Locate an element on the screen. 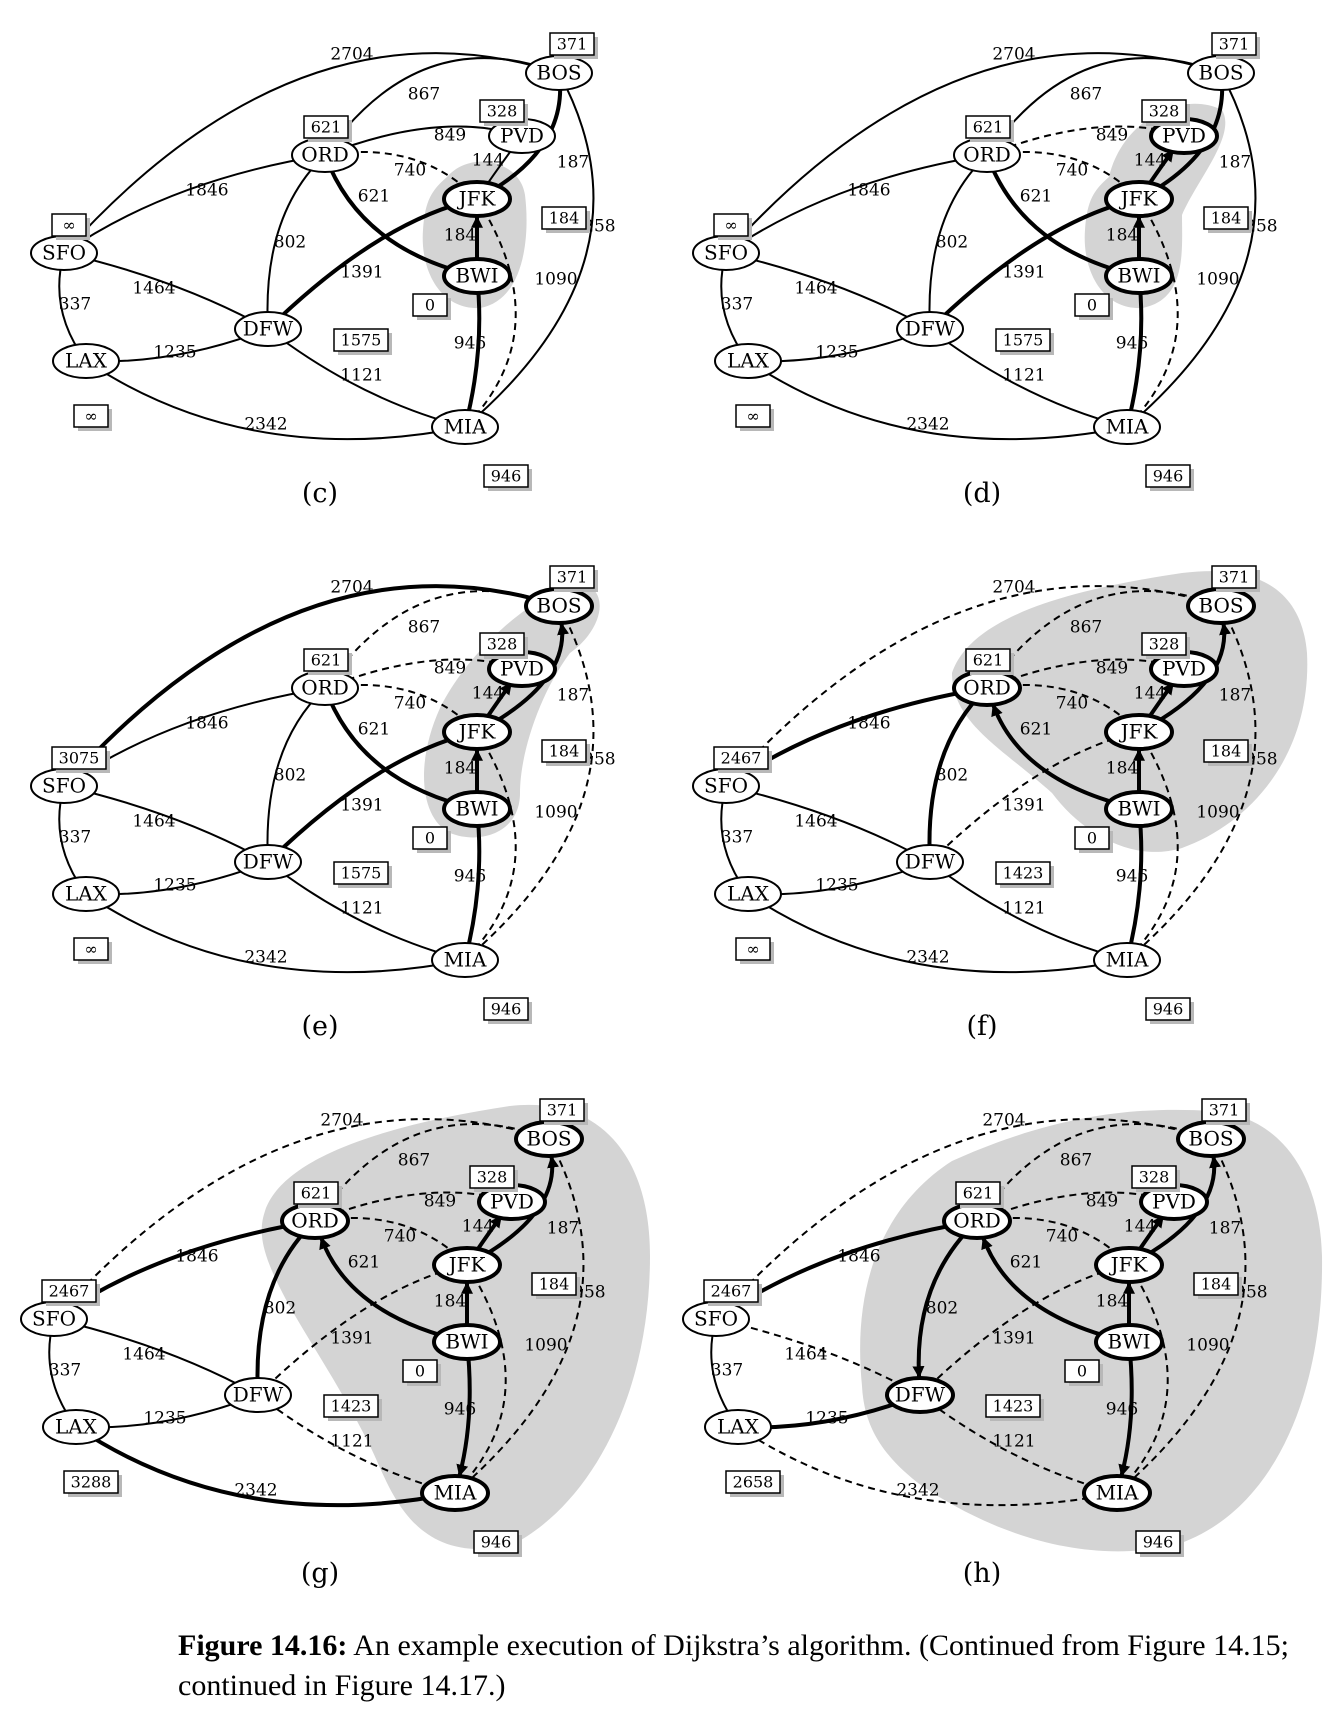  edge-sfo-ord is located at coordinates (856, 204).